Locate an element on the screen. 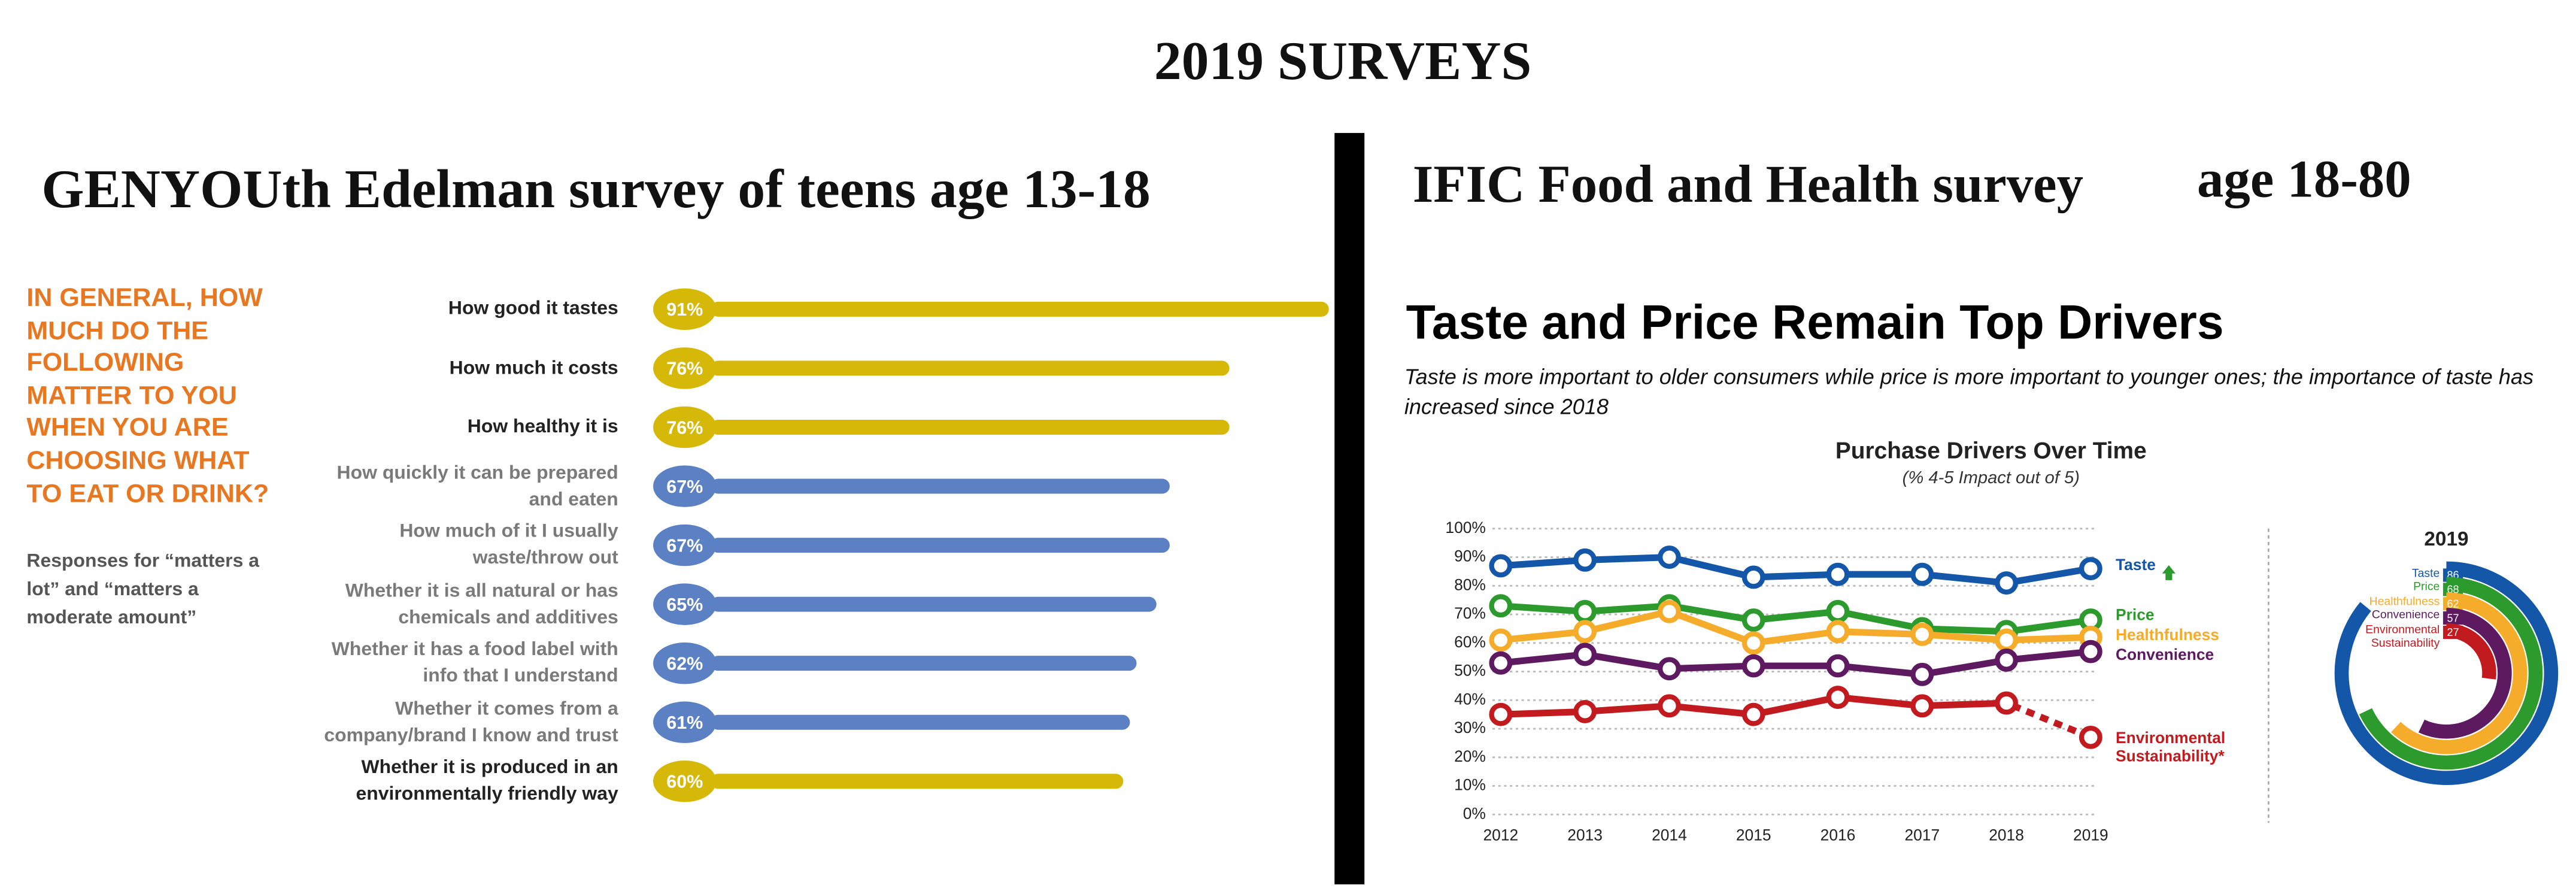  legend-label-box: Price is located at coordinates (2135, 616).